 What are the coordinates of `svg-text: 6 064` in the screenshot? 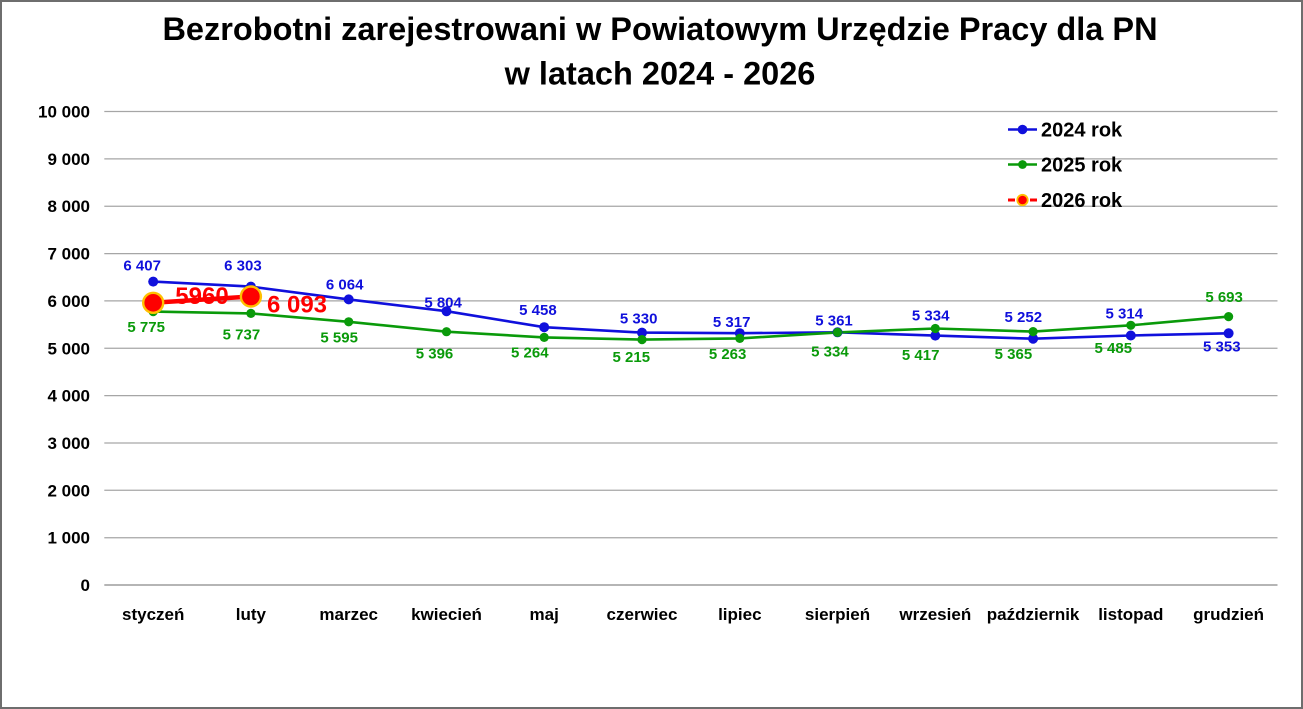 It's located at (345, 285).